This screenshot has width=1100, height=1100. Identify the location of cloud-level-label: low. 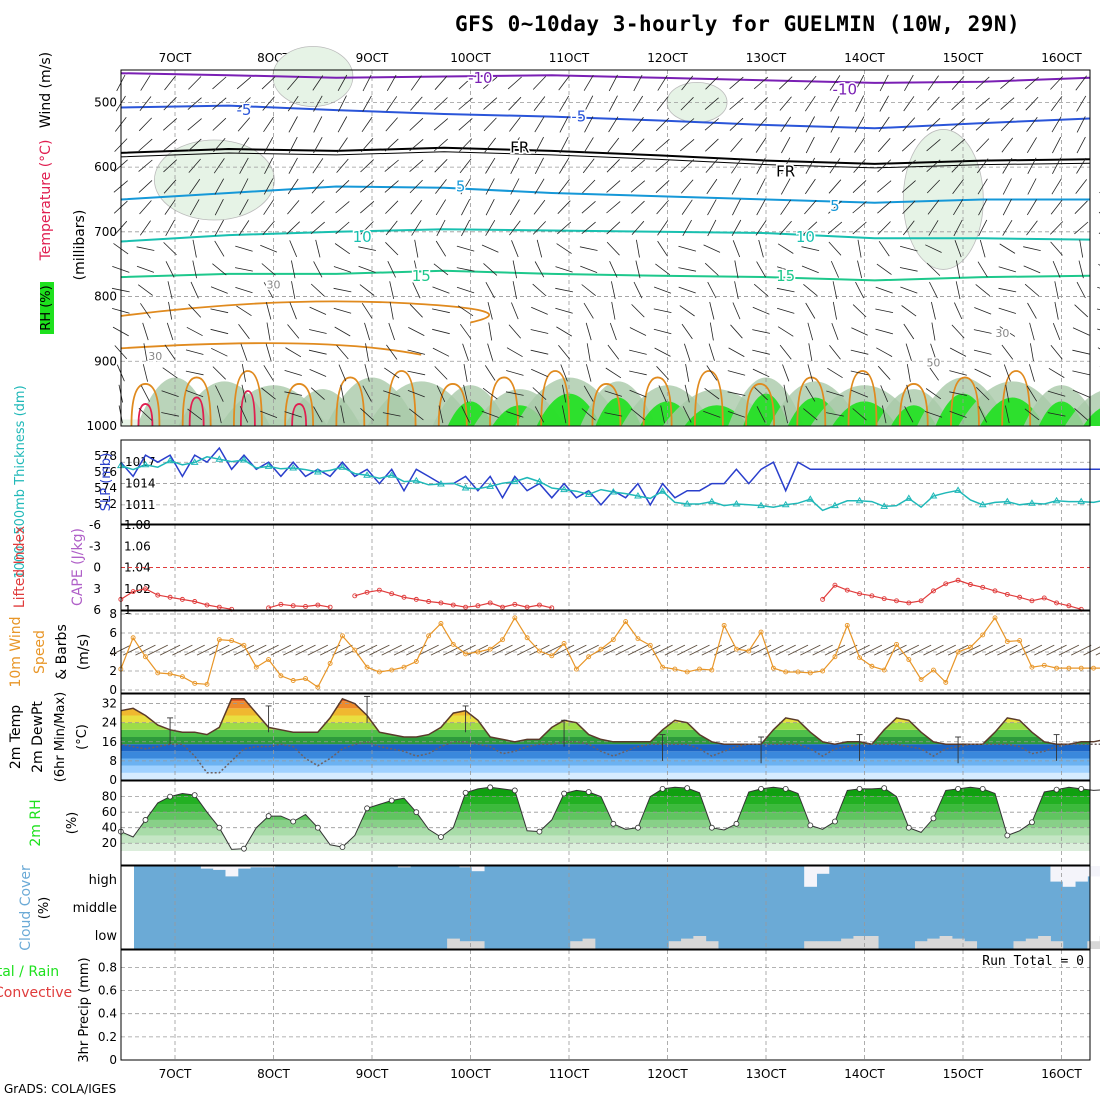
(106, 936).